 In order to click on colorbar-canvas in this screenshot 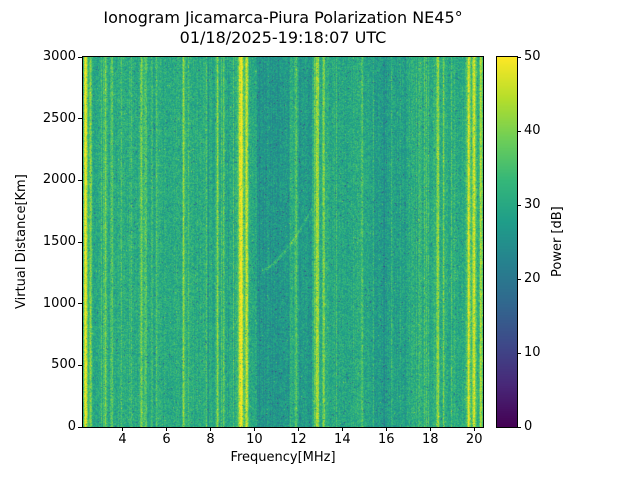, I will do `click(507, 242)`.